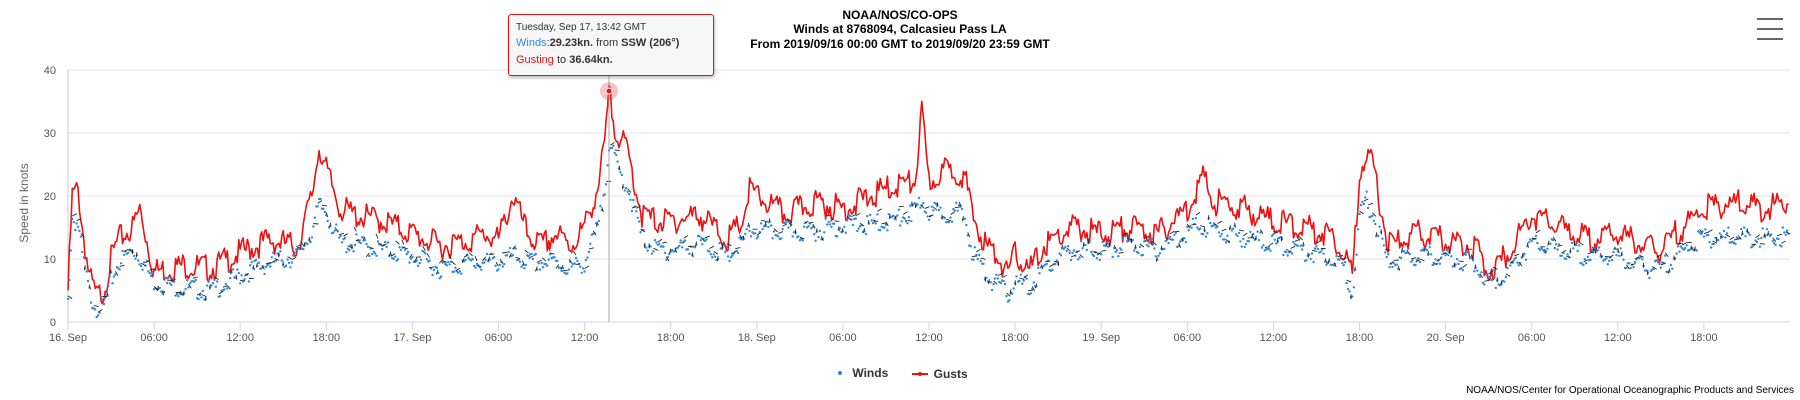 This screenshot has width=1800, height=400. What do you see at coordinates (860, 373) in the screenshot?
I see `legend-item-winds: Winds` at bounding box center [860, 373].